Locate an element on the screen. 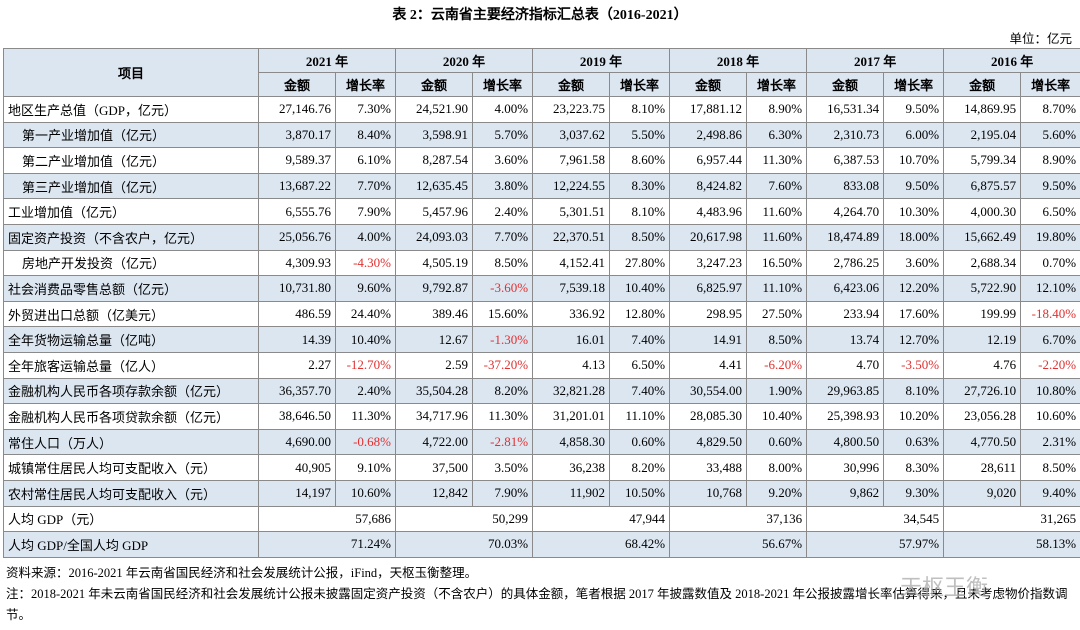 The height and width of the screenshot is (630, 1080). amount-cell: 15,662.49 is located at coordinates (982, 237).